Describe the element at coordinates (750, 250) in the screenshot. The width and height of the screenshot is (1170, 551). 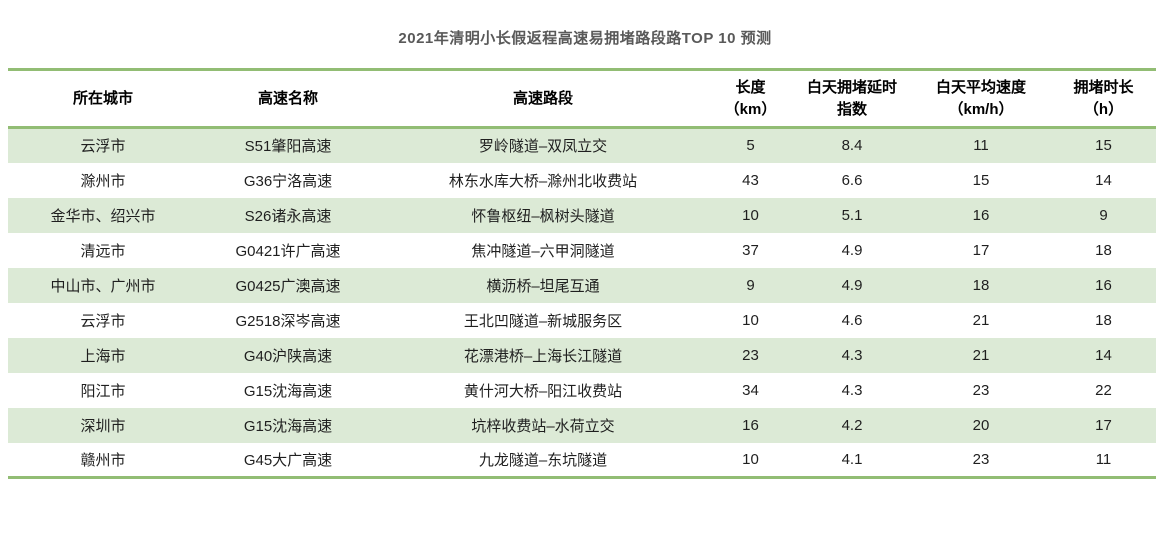
I see `table-cell: 37` at that location.